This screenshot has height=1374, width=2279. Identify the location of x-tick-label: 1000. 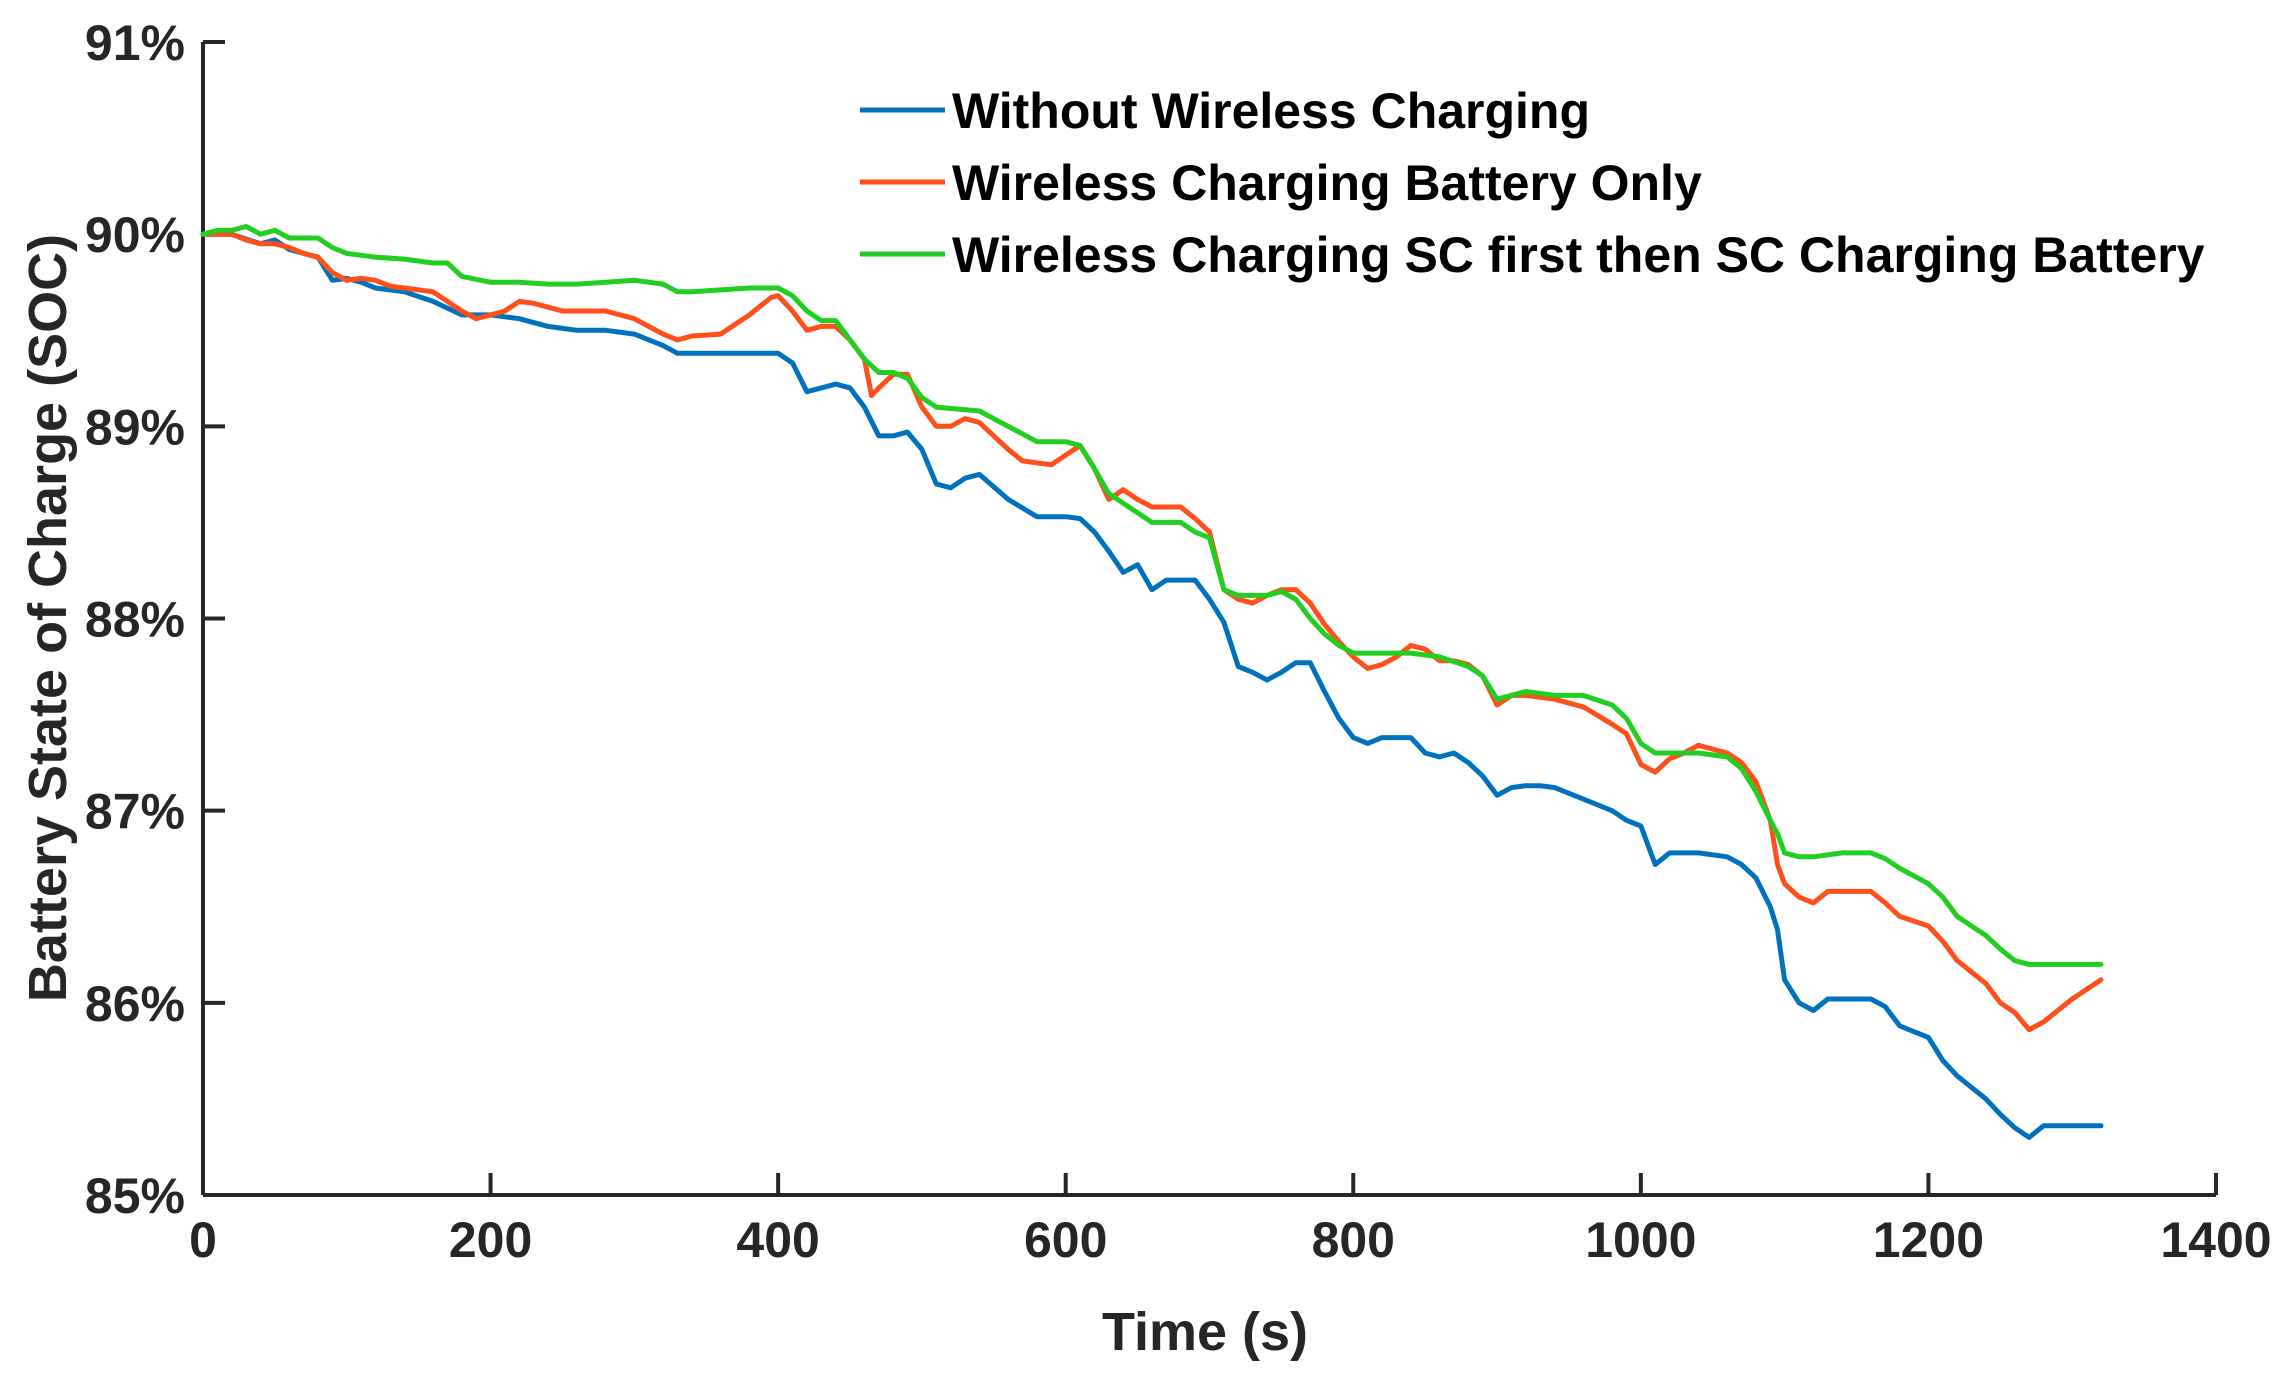
(1640, 1240).